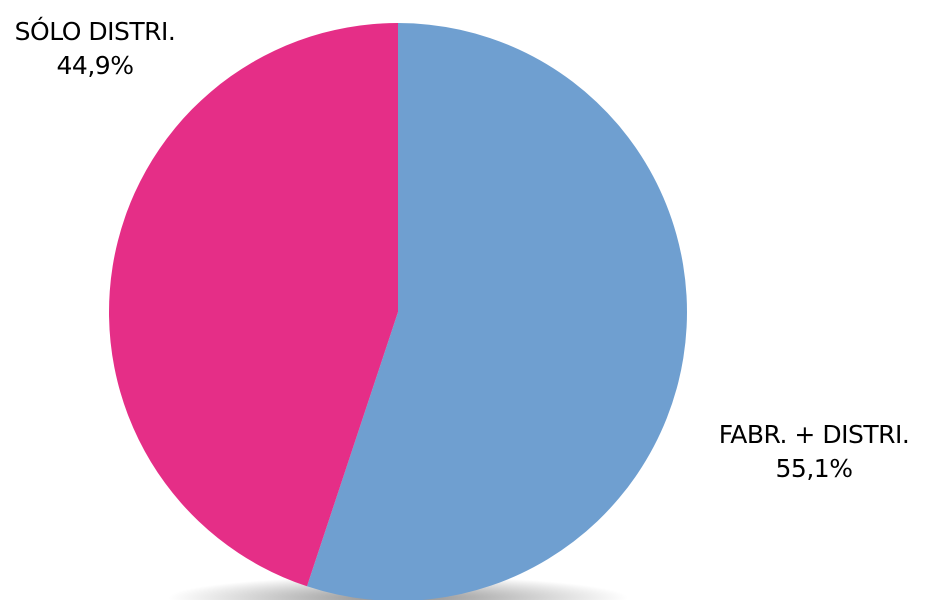 The image size is (928, 600). What do you see at coordinates (814, 452) in the screenshot?
I see `slice-label-fabr-distri: FABR. + DISTRI. 55,1%` at bounding box center [814, 452].